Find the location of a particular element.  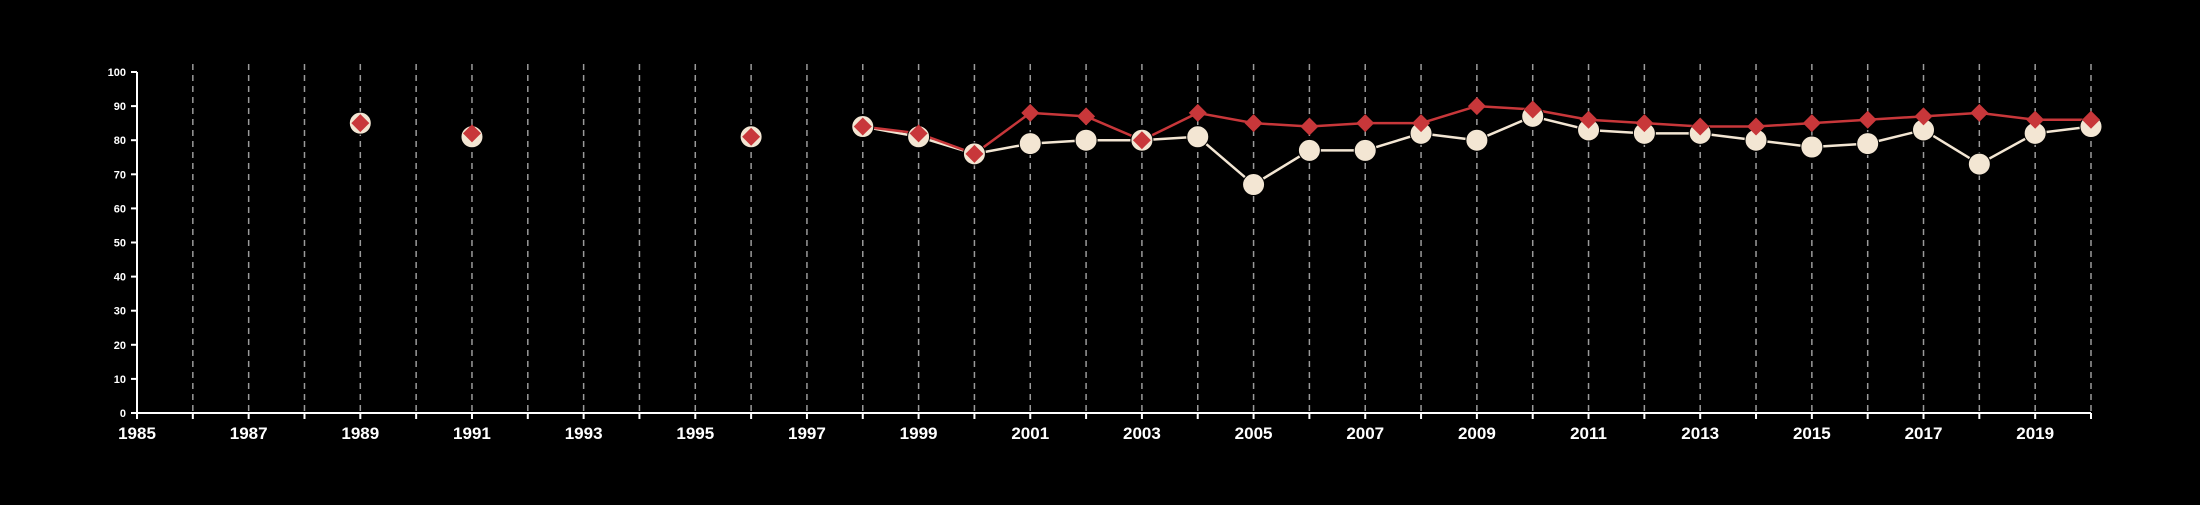

x-tick-label: 1985 is located at coordinates (137, 433).